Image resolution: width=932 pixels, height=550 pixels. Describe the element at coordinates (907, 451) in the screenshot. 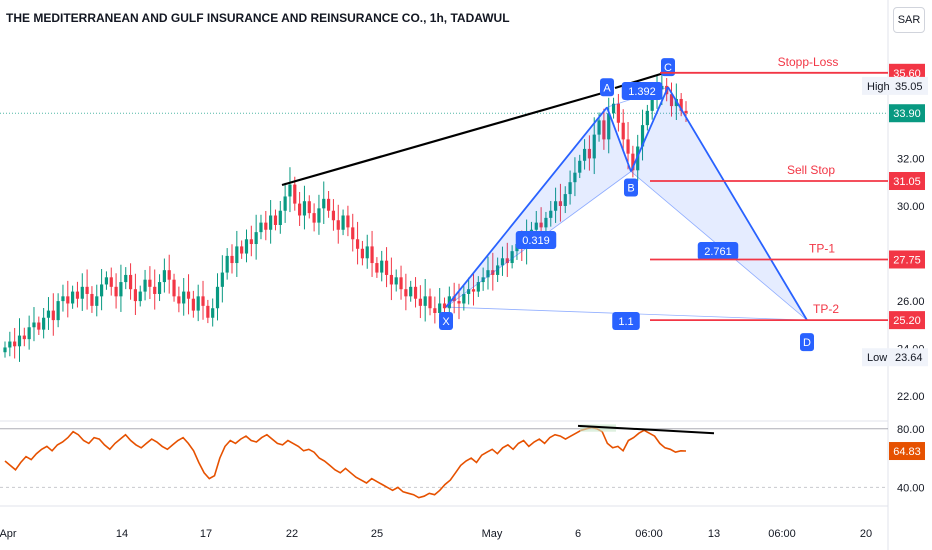

I see `rsi-value-badge` at that location.